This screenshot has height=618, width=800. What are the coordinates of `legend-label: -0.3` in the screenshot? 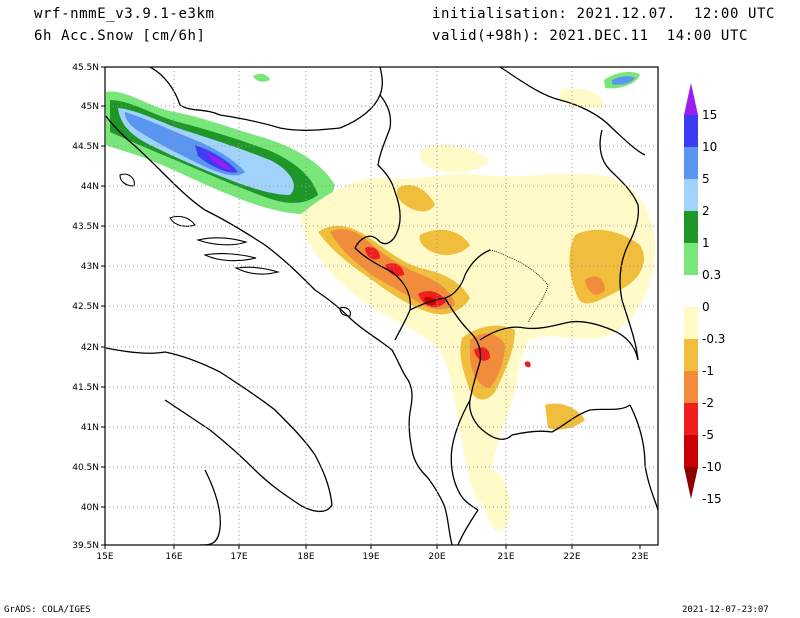 It's located at (713, 339).